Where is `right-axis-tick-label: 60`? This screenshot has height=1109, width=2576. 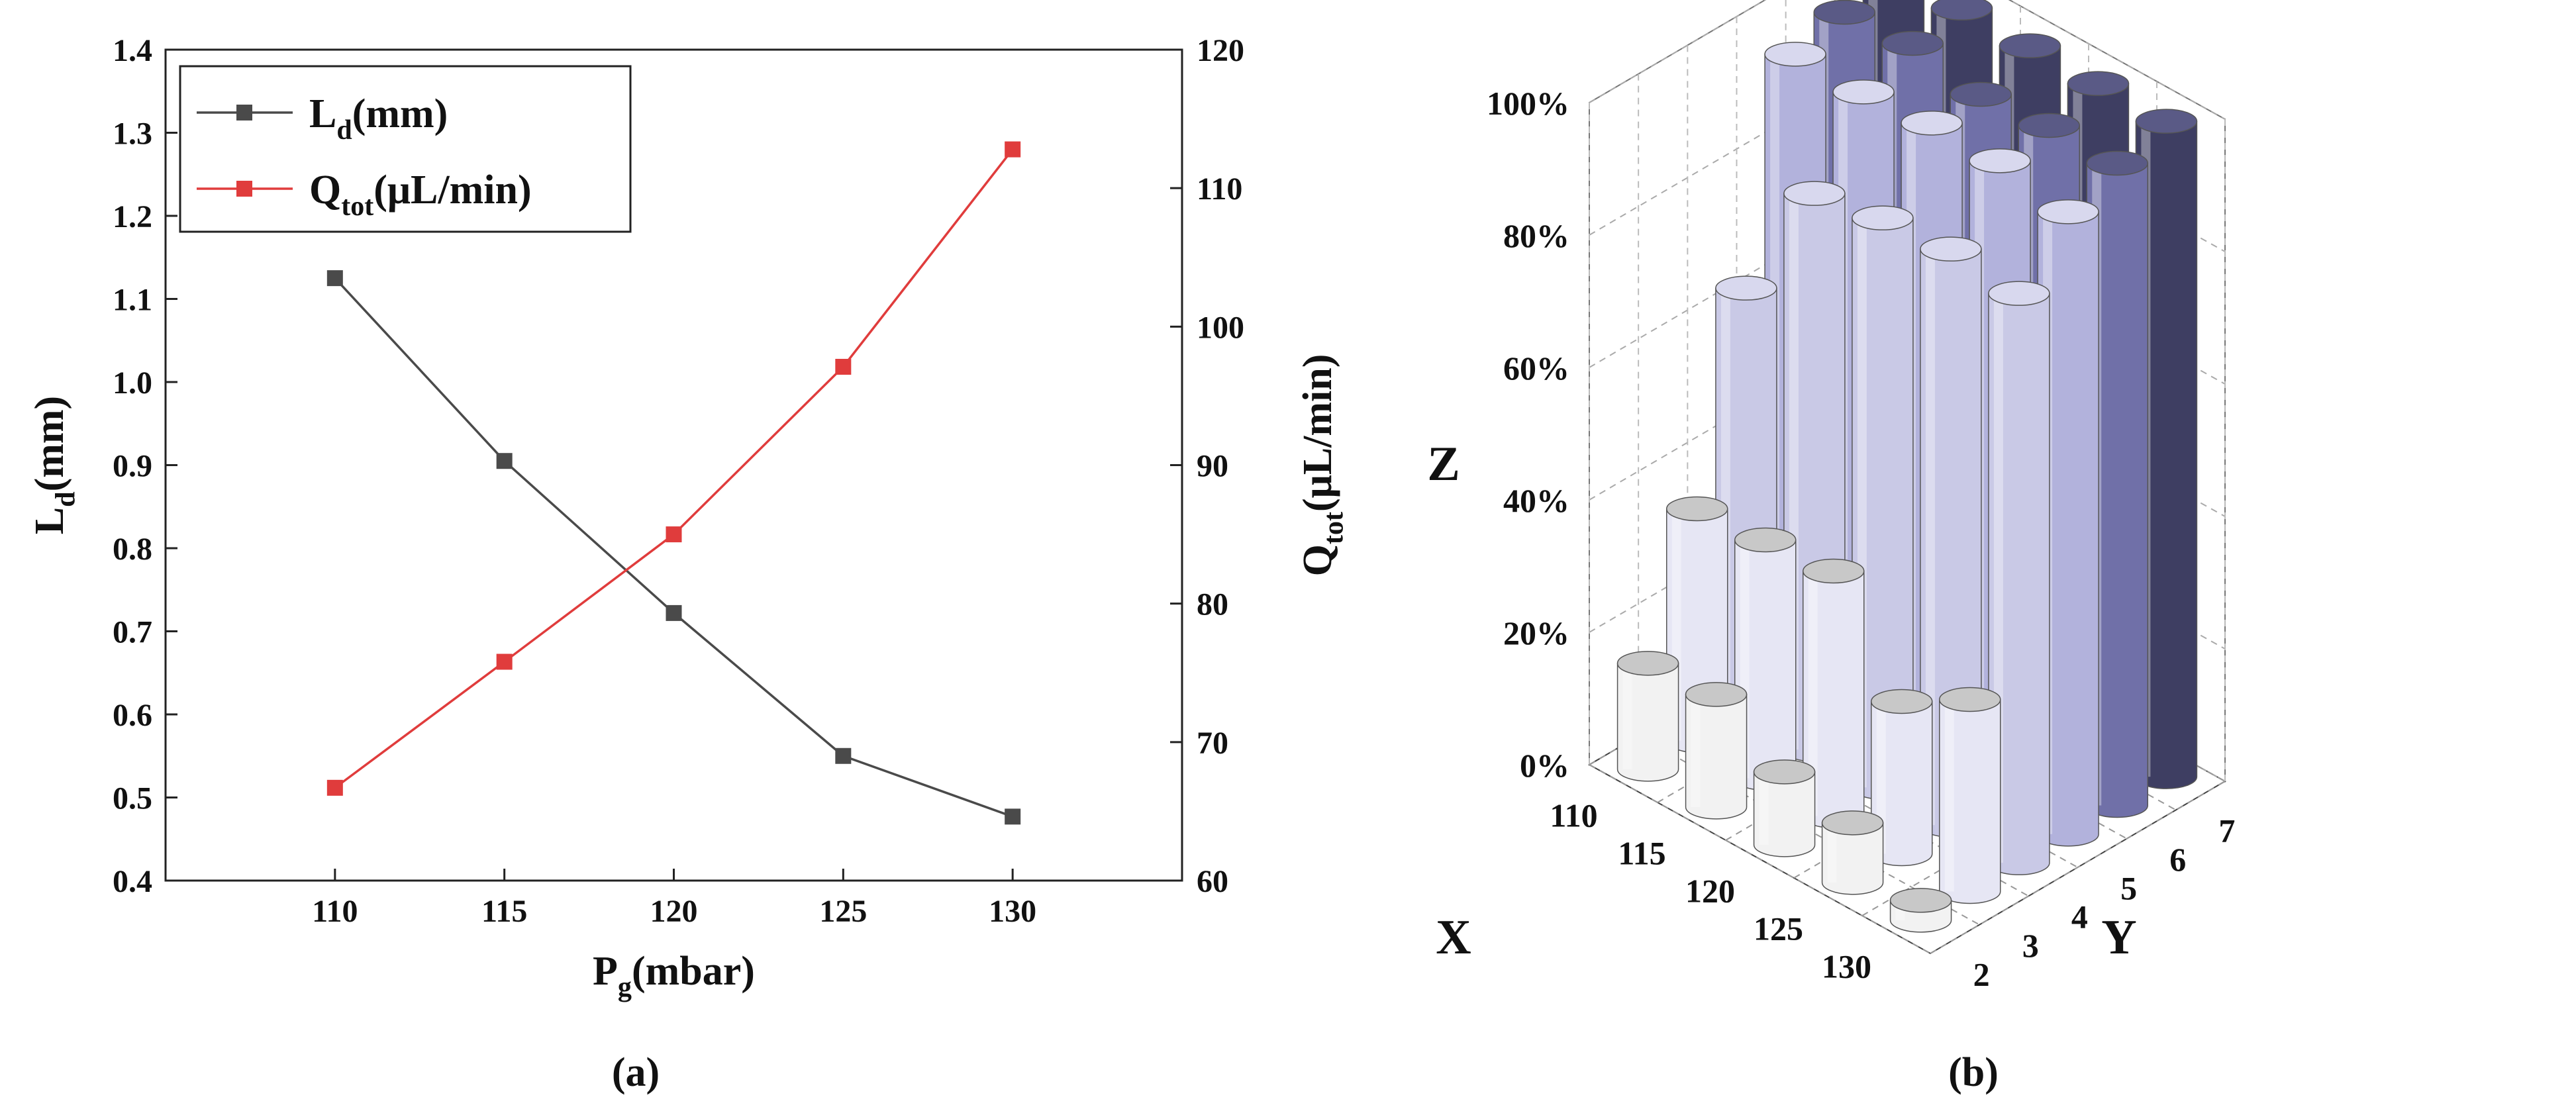 right-axis-tick-label: 60 is located at coordinates (1212, 882).